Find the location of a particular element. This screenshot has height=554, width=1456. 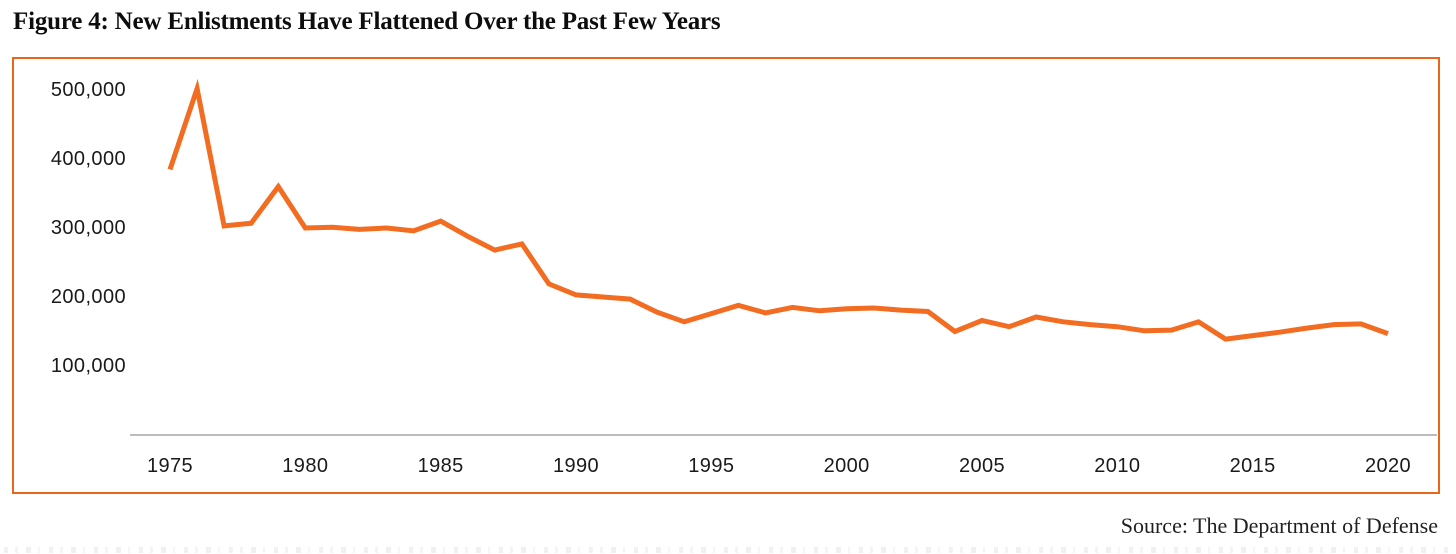

x-tick-label: 2020 is located at coordinates (1388, 466).